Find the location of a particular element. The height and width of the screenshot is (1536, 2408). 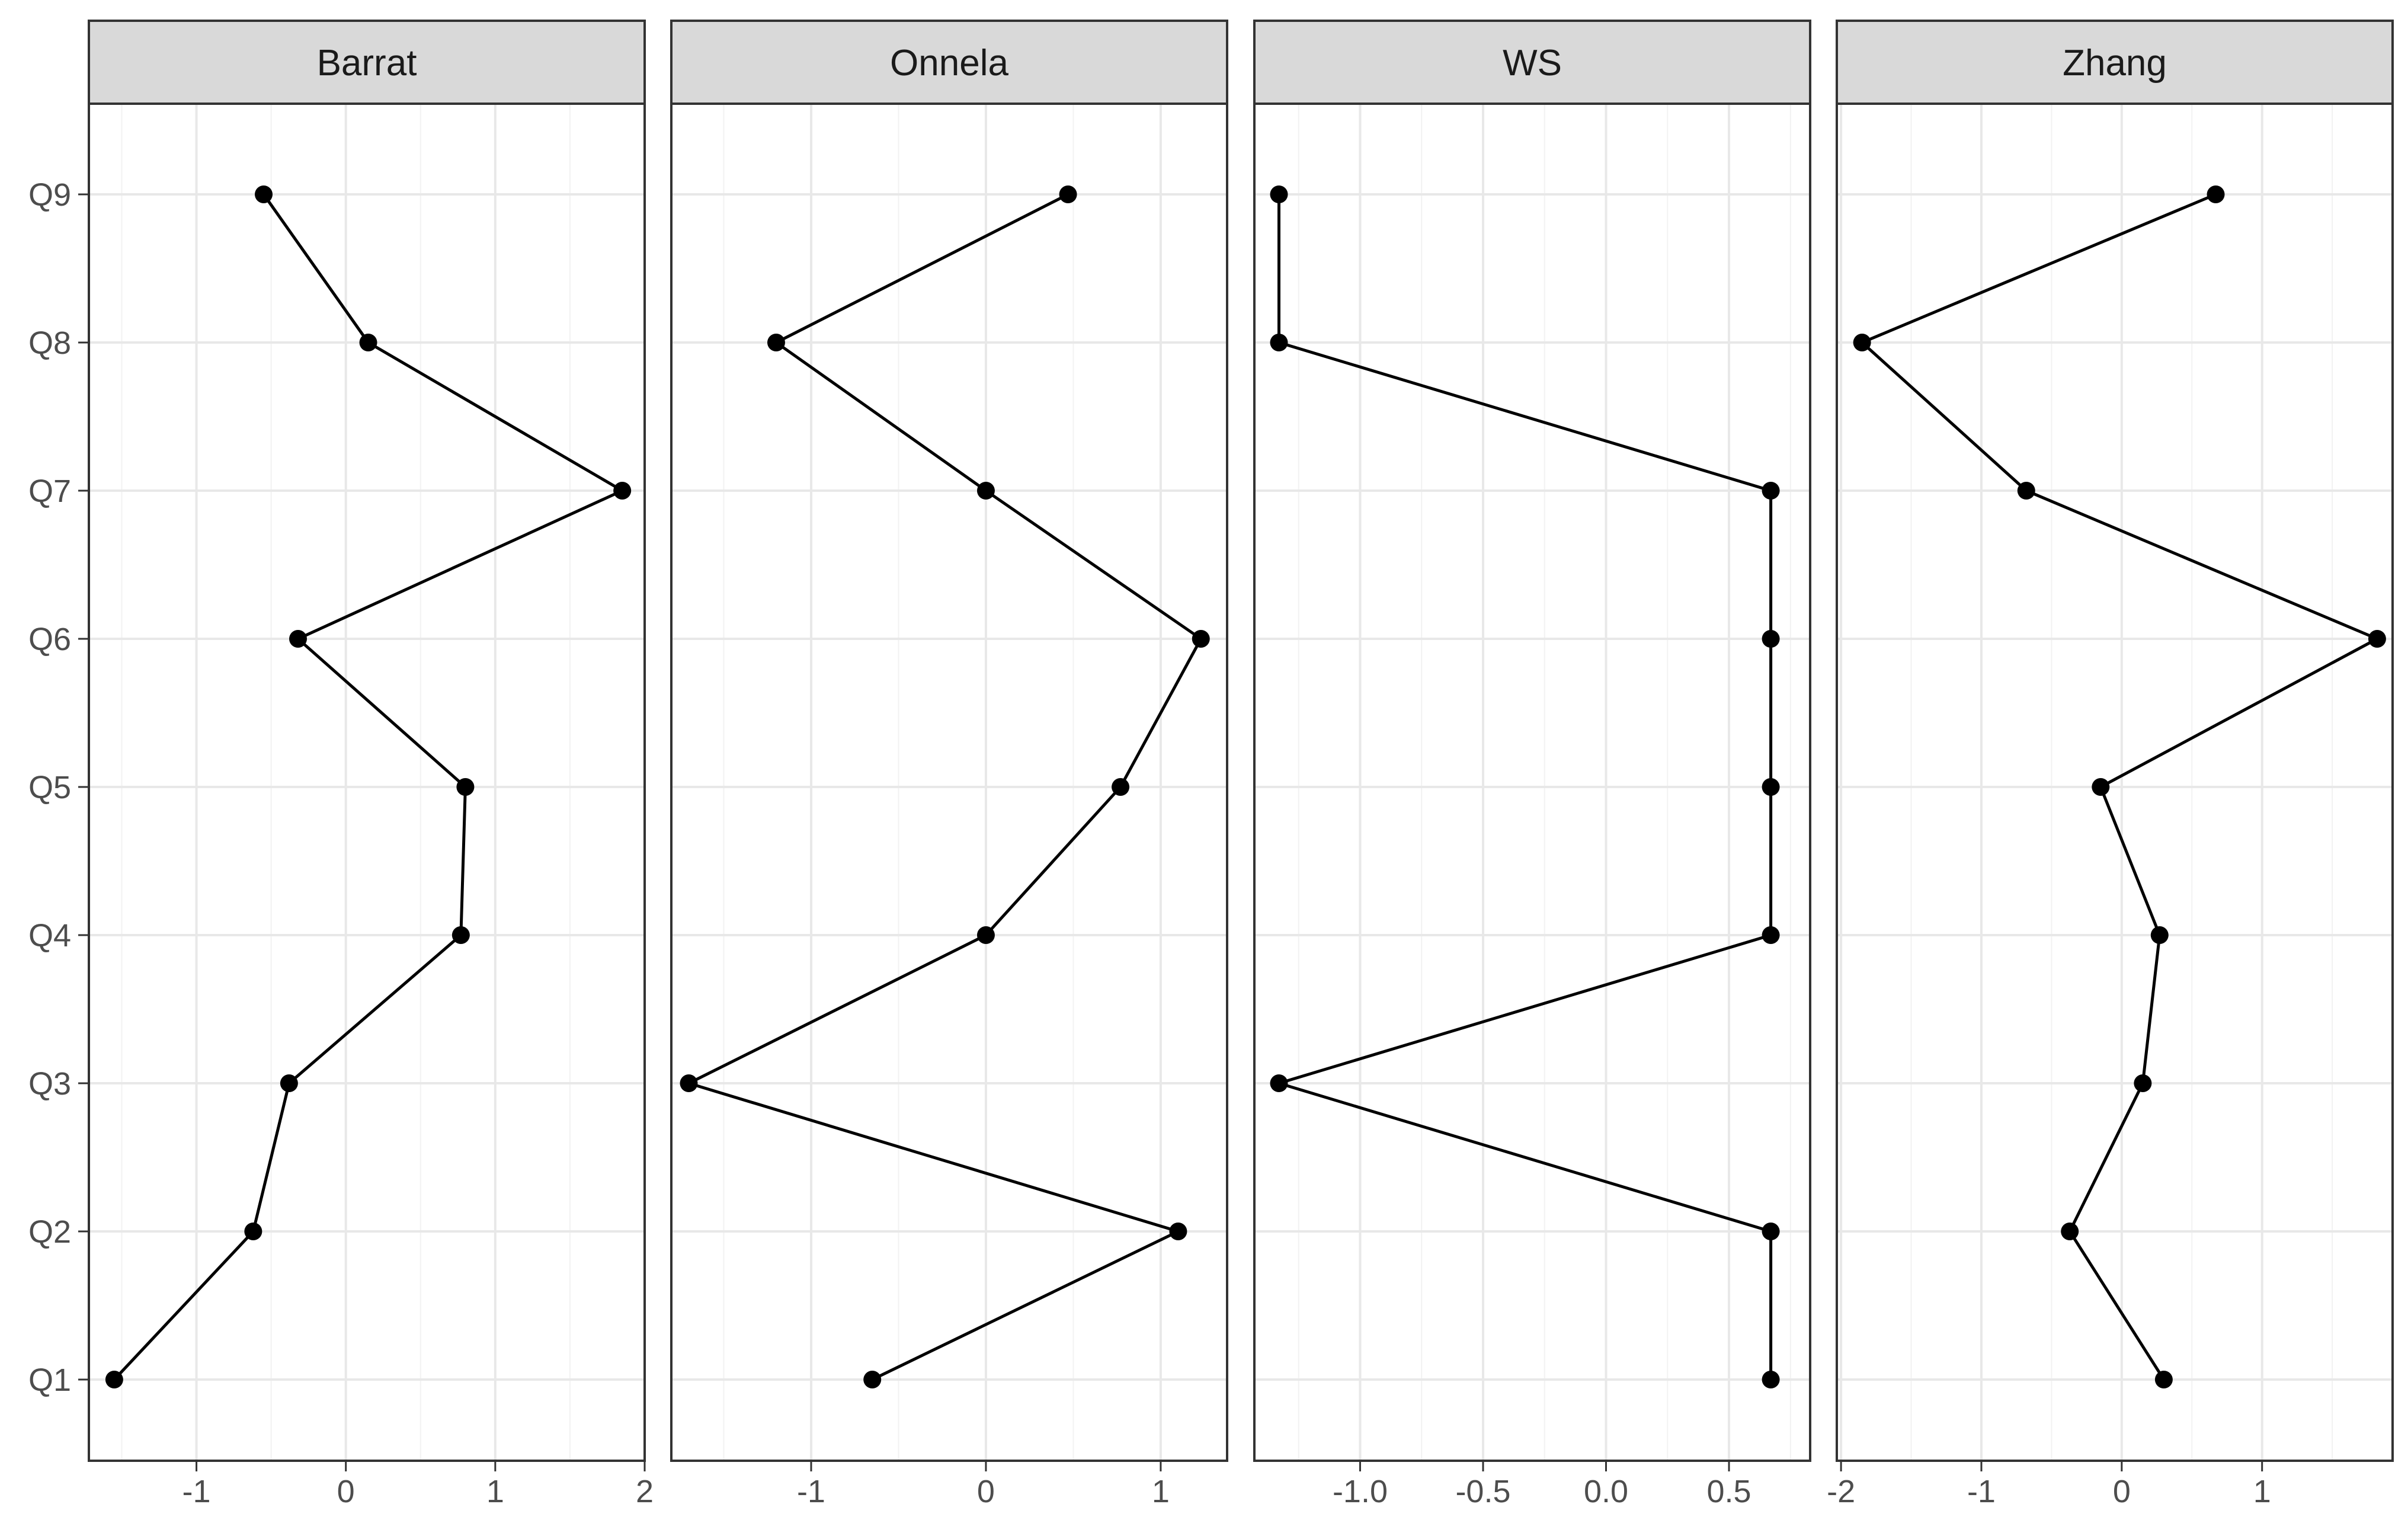

x-tick-label: 2 is located at coordinates (645, 1491).